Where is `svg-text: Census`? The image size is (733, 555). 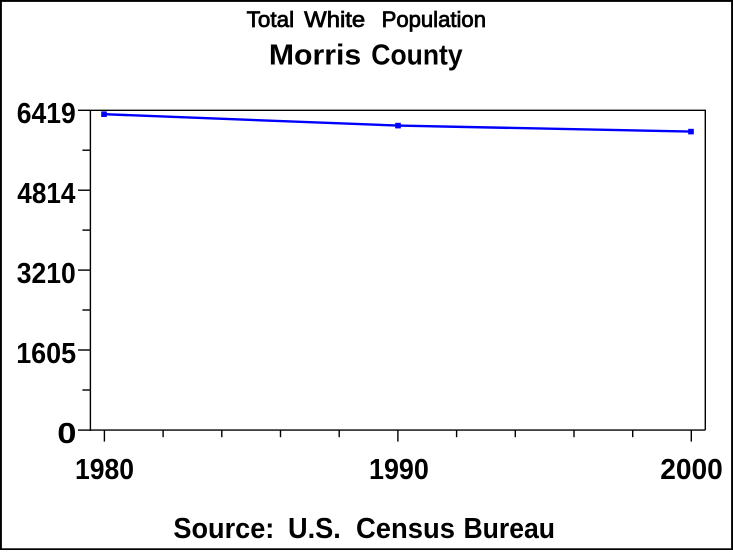 svg-text: Census is located at coordinates (405, 529).